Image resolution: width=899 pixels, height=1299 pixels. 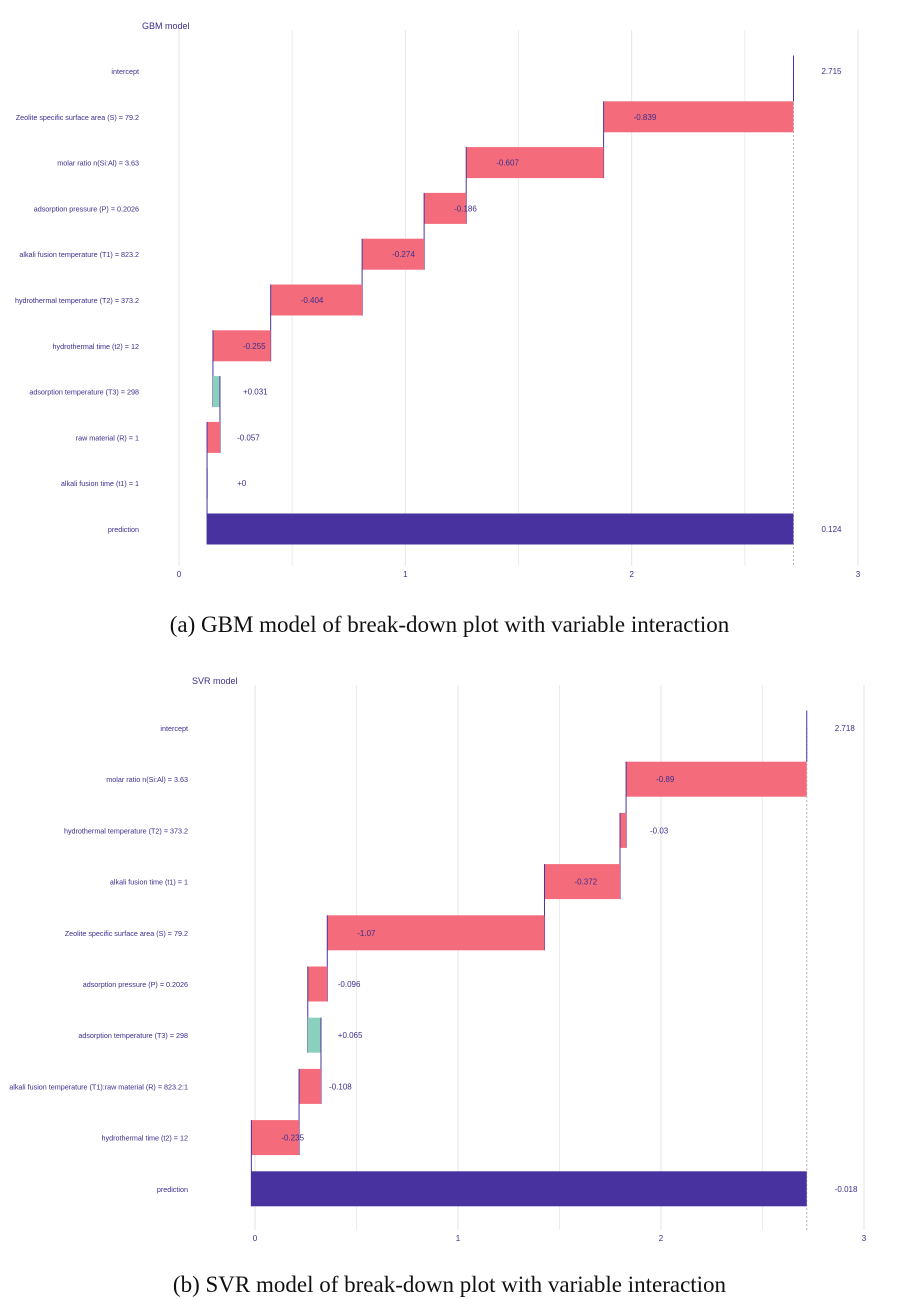 I want to click on value-label: -0.186, so click(x=465, y=208).